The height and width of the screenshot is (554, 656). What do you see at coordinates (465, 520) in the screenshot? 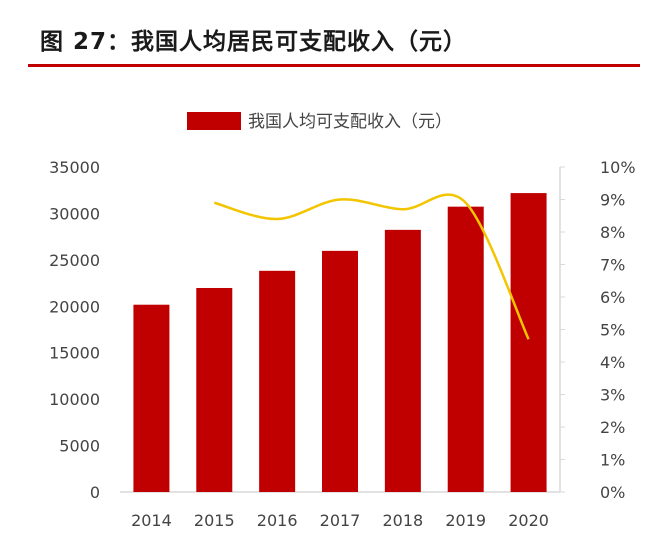
I see `x-tick-label: 2019` at bounding box center [465, 520].